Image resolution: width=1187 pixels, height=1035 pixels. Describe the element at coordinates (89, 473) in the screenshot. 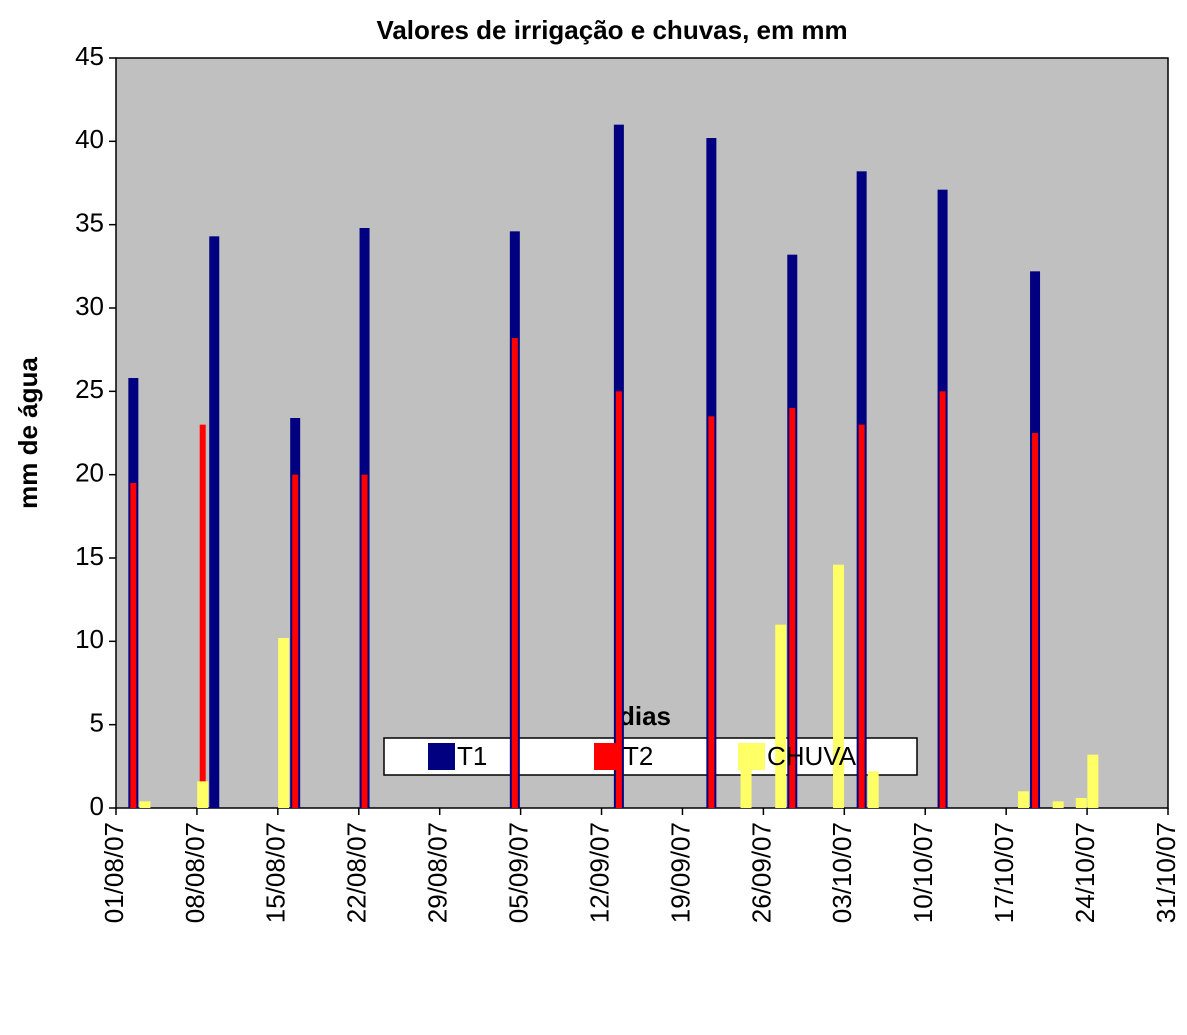

I see `y-tick-label: 20` at that location.